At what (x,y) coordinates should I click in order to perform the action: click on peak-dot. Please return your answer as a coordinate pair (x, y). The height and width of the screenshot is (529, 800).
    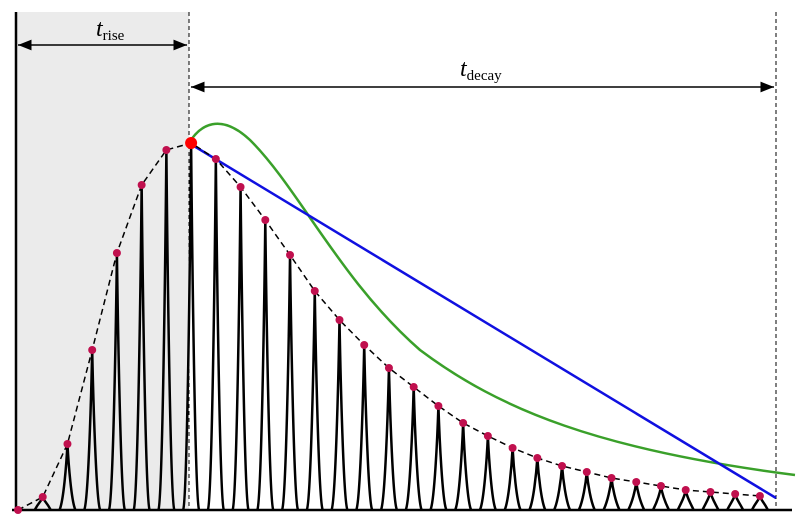
    Looking at the image, I should click on (191, 143).